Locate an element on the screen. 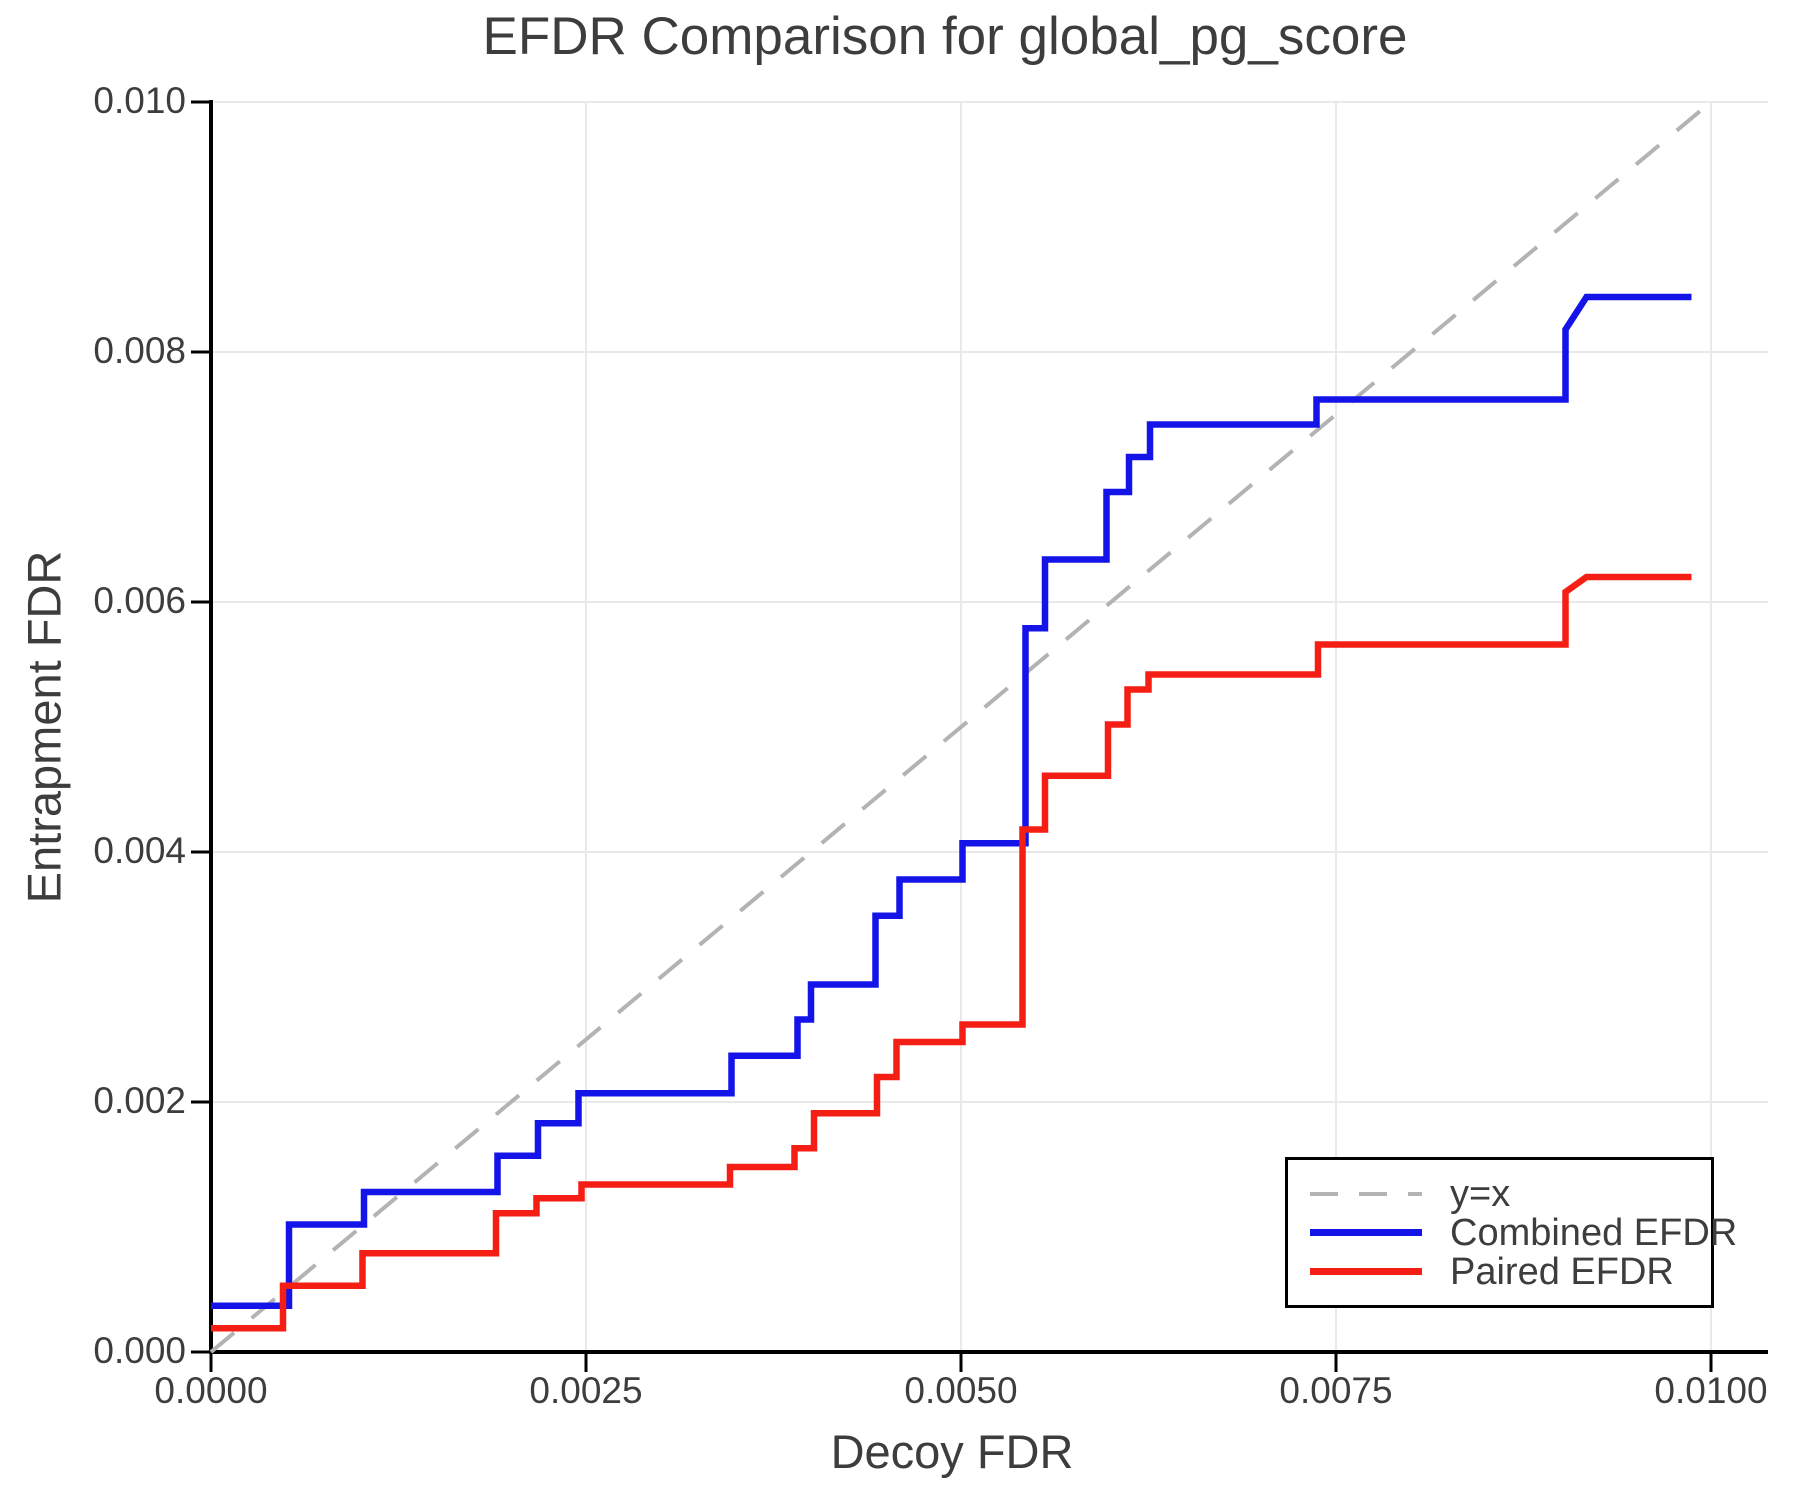 The image size is (1800, 1500). y-tick-label: 0.004 is located at coordinates (139, 850).